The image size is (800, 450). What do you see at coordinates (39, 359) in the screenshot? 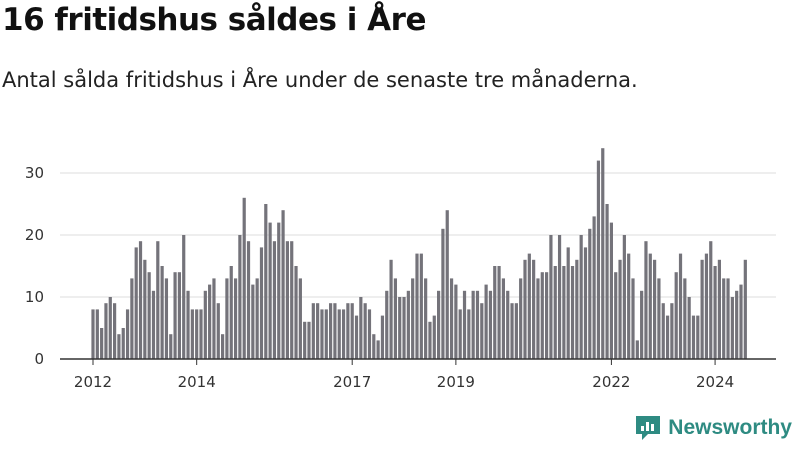
I see `y-tick-label: 0` at bounding box center [39, 359].